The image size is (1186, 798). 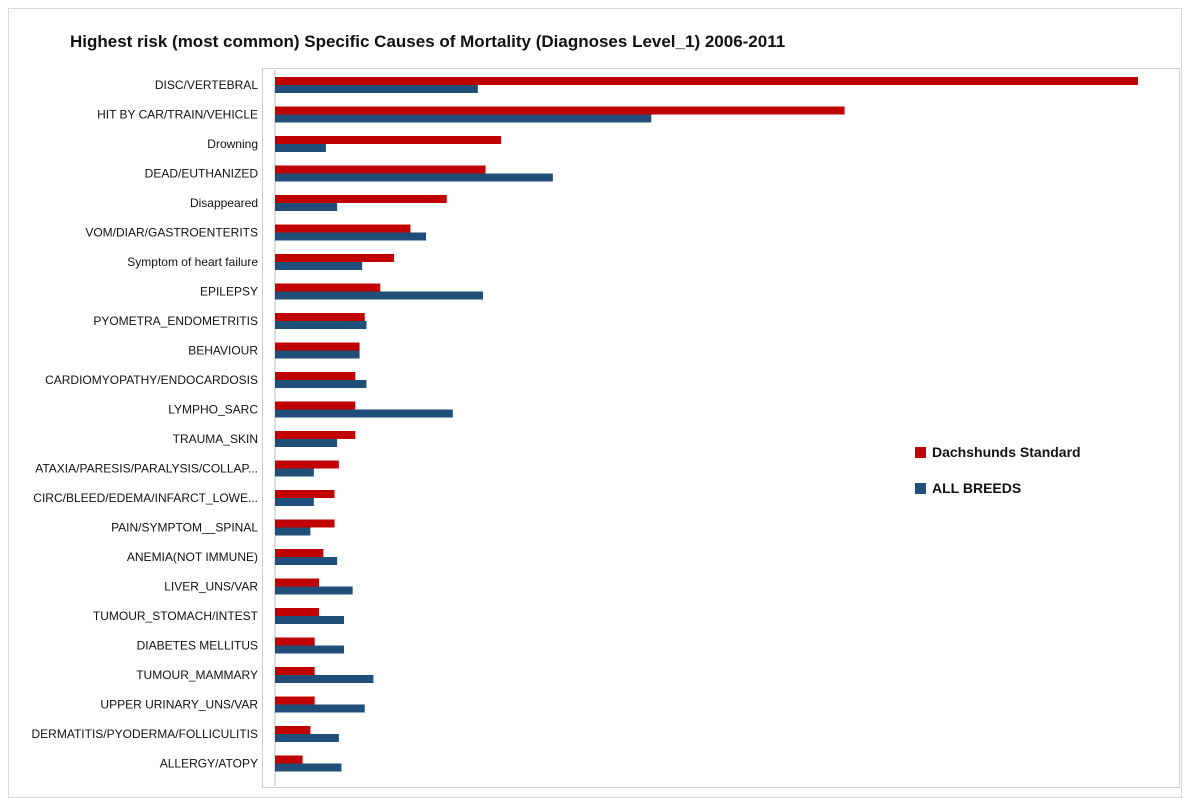 What do you see at coordinates (177, 115) in the screenshot?
I see `category-label: HIT BY CAR/TRAIN/VEHICLE` at bounding box center [177, 115].